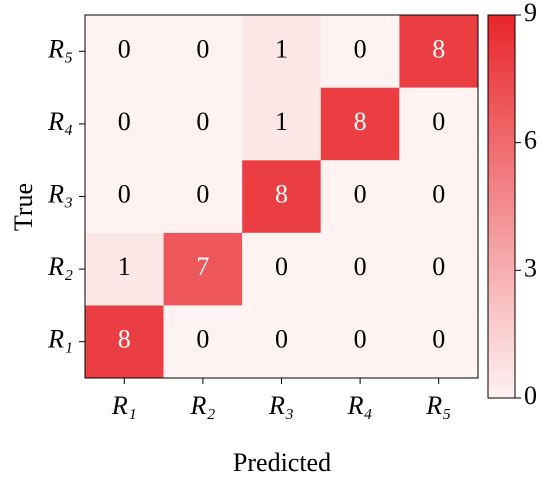  I want to click on colorbar-tick-label: 3, so click(530, 267).